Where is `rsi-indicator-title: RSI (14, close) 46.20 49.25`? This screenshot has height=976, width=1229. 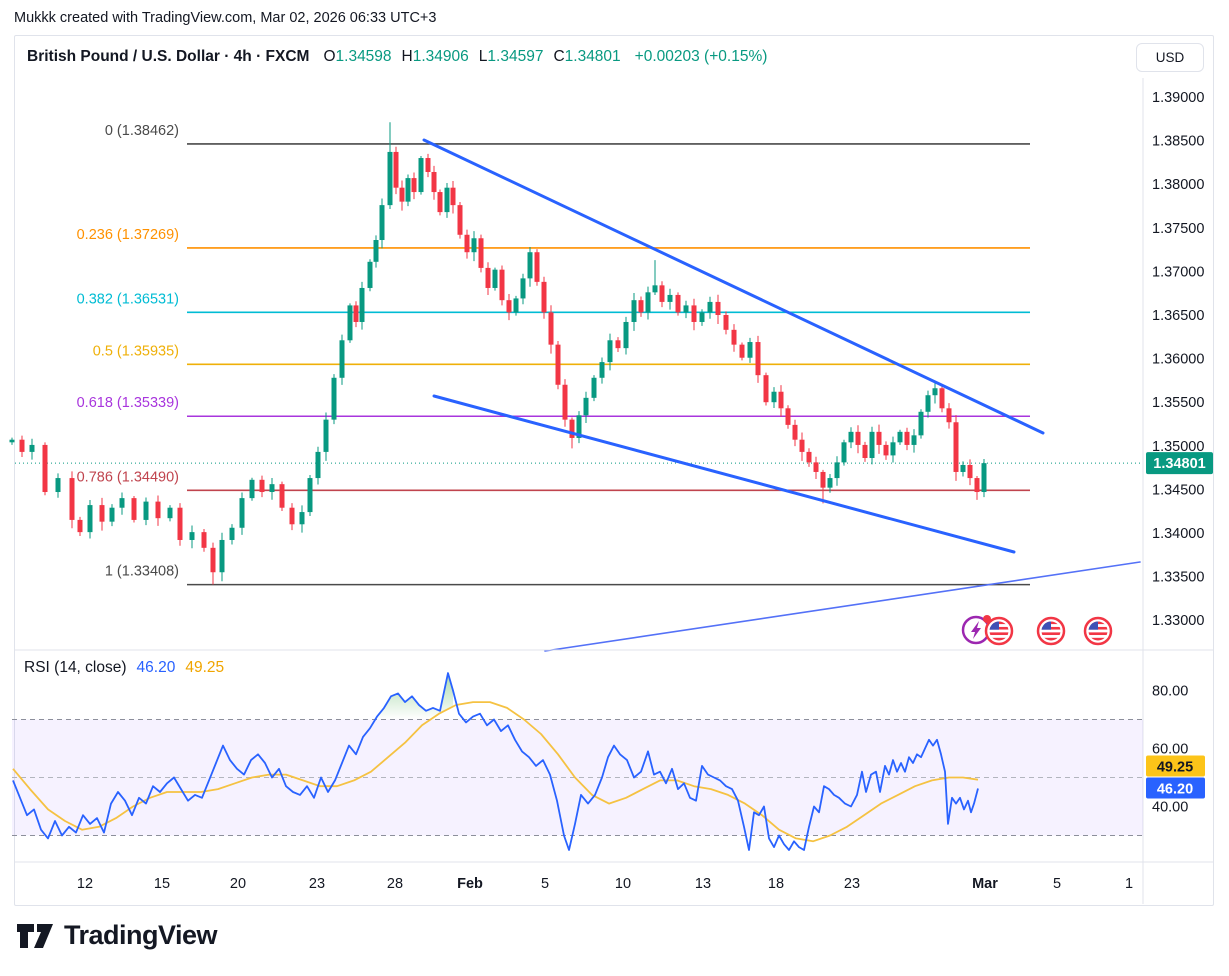 rsi-indicator-title: RSI (14, close) 46.20 49.25 is located at coordinates (124, 668).